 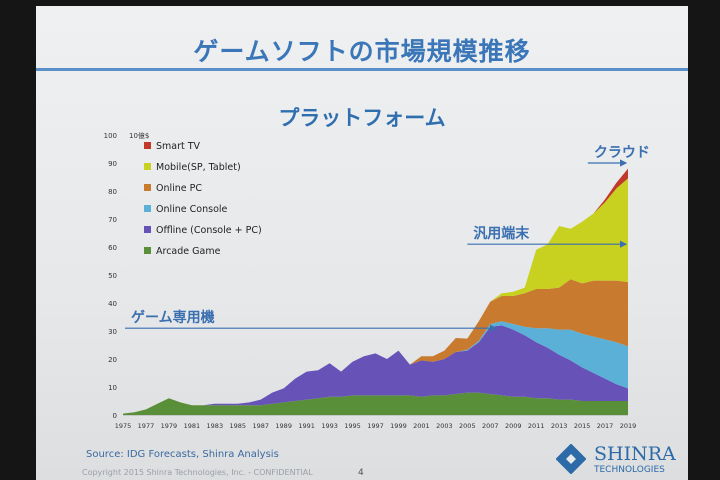 I want to click on x-tick-label: 2019, so click(x=628, y=426).